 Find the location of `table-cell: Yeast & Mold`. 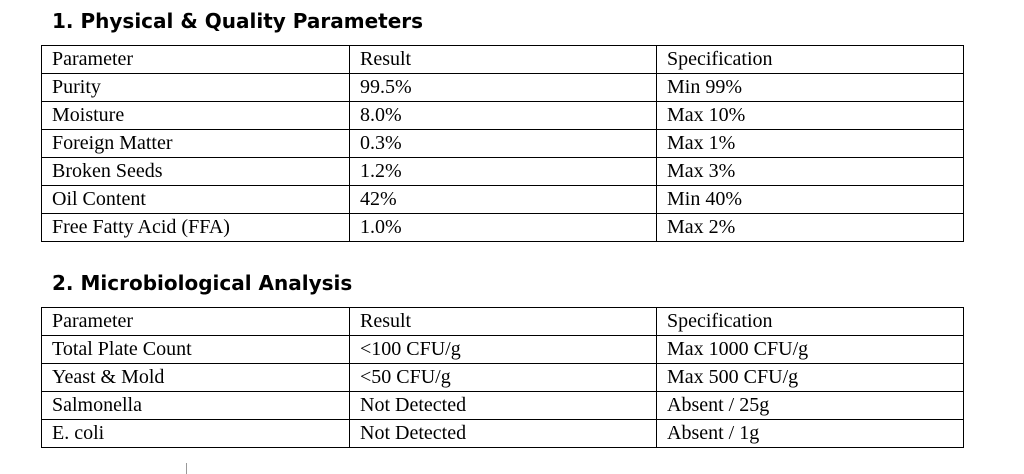

table-cell: Yeast & Mold is located at coordinates (195, 377).